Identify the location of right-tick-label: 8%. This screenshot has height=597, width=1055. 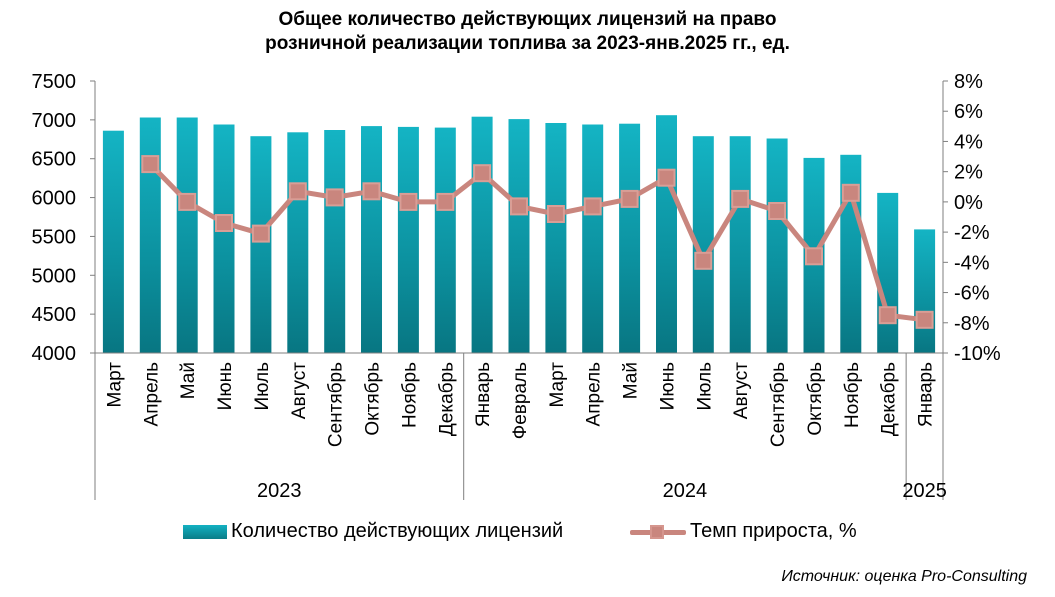
(968, 82).